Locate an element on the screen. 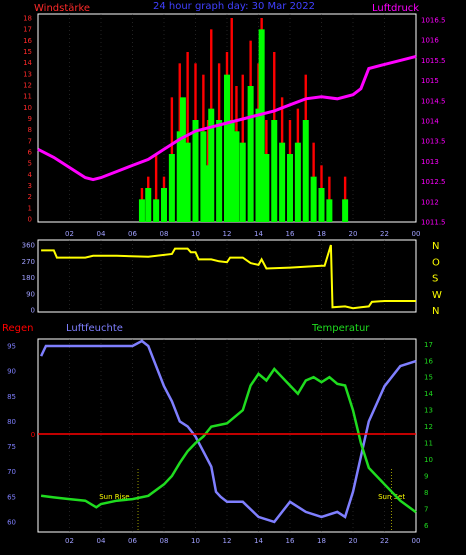 This screenshot has width=466, height=555. y-tick-label: 17 is located at coordinates (428, 345).